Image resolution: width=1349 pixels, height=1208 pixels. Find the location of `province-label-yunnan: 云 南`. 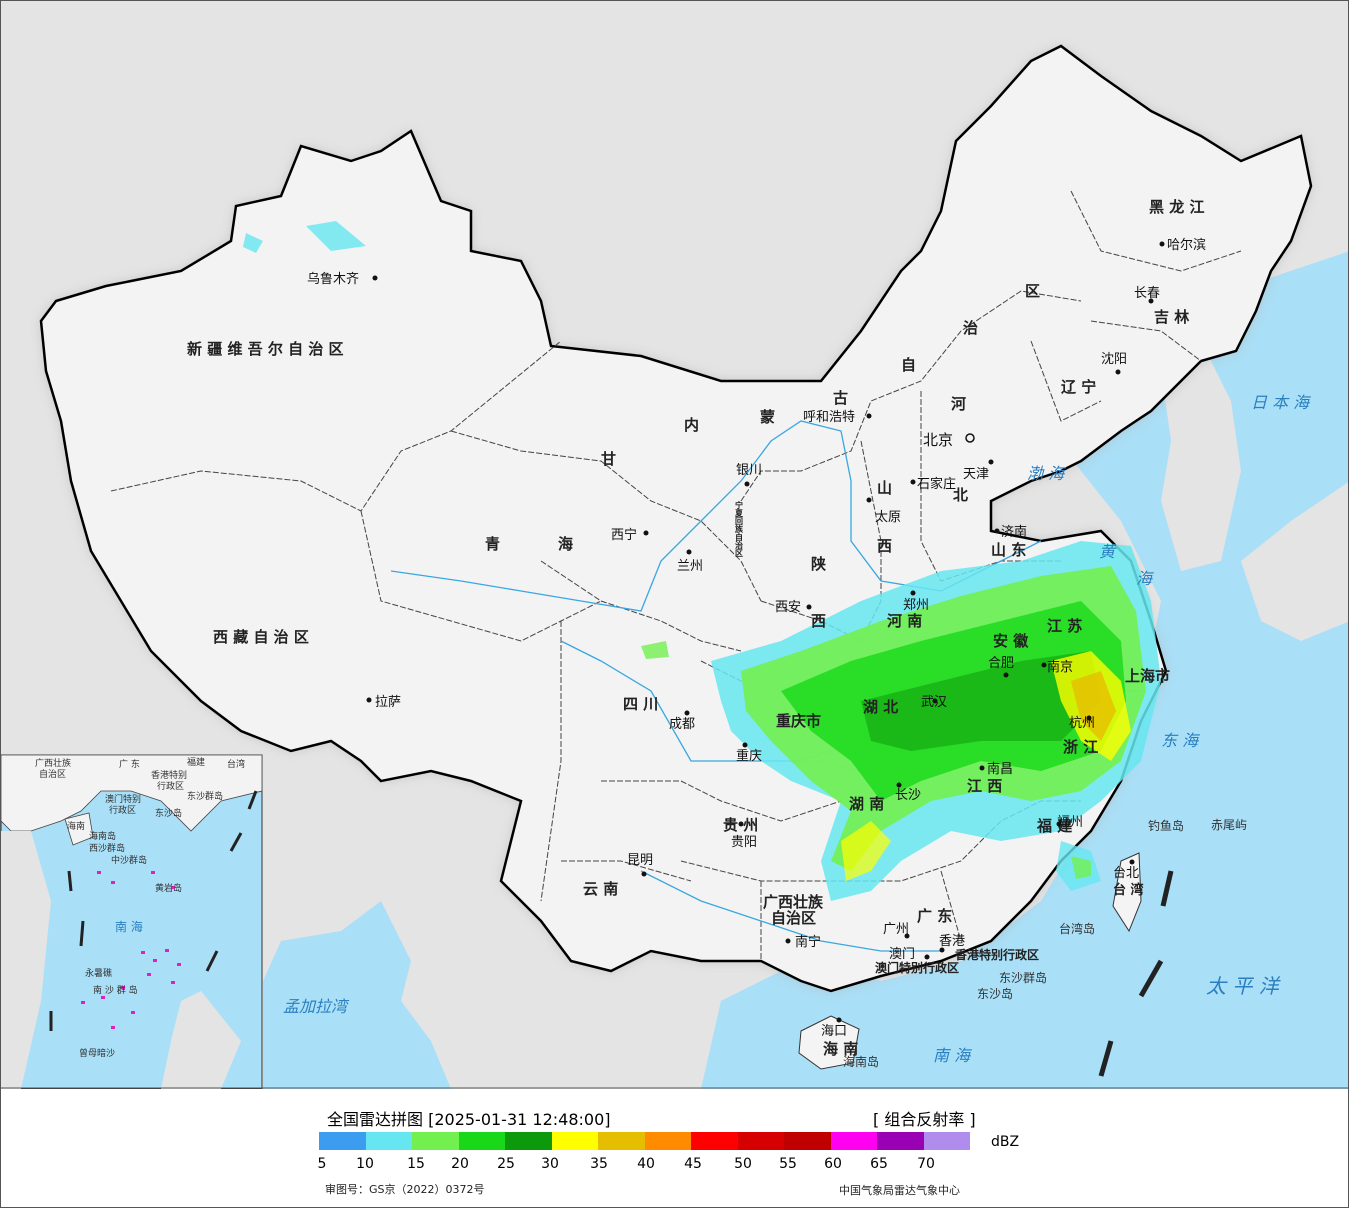

province-label-yunnan: 云 南 is located at coordinates (600, 889).